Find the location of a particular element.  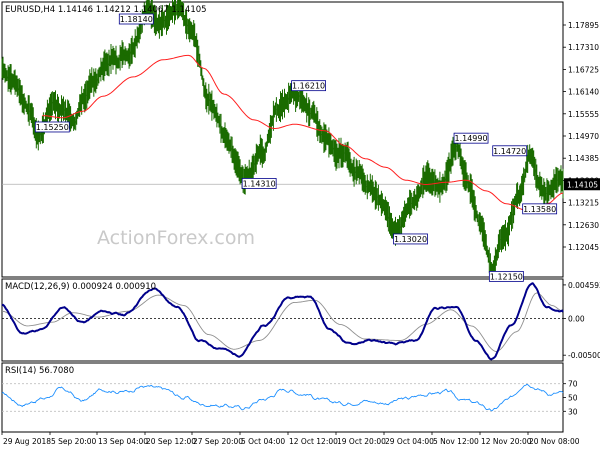

x-tick-label: 19 Oct 20:00 is located at coordinates (361, 441).